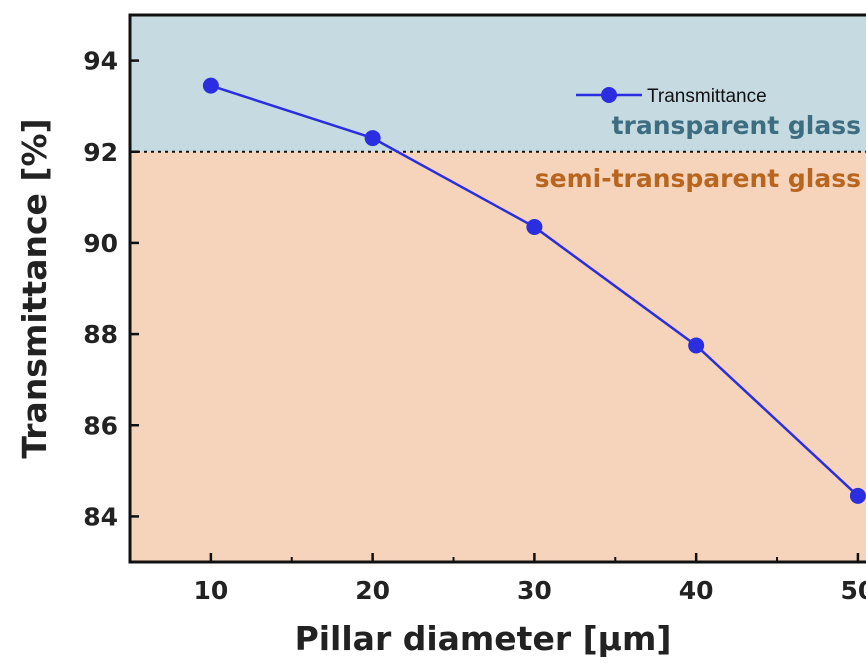  Describe the element at coordinates (534, 590) in the screenshot. I see `x-tick-label: 30` at that location.